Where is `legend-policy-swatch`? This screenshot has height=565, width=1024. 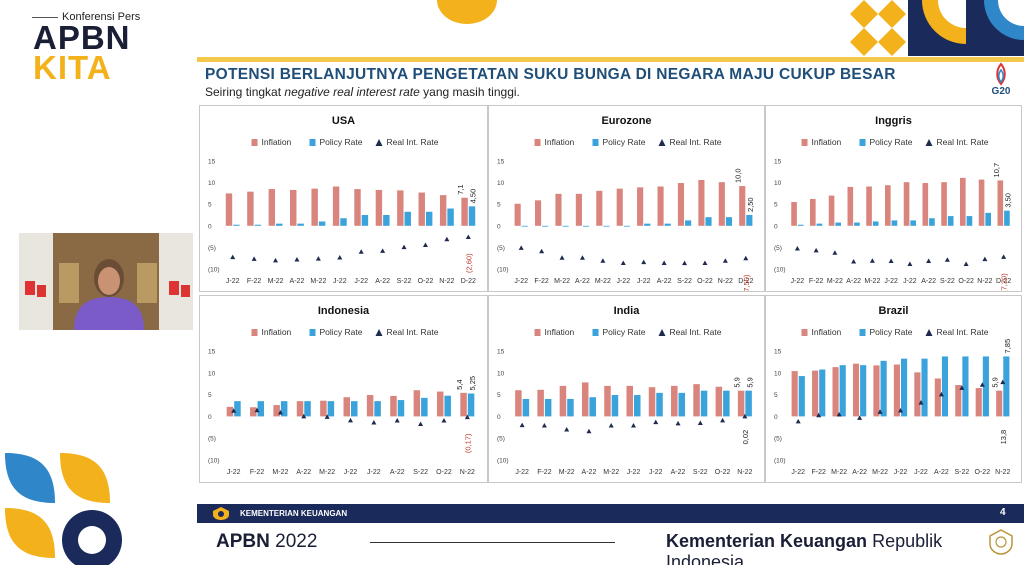 legend-policy-swatch is located at coordinates (862, 142).